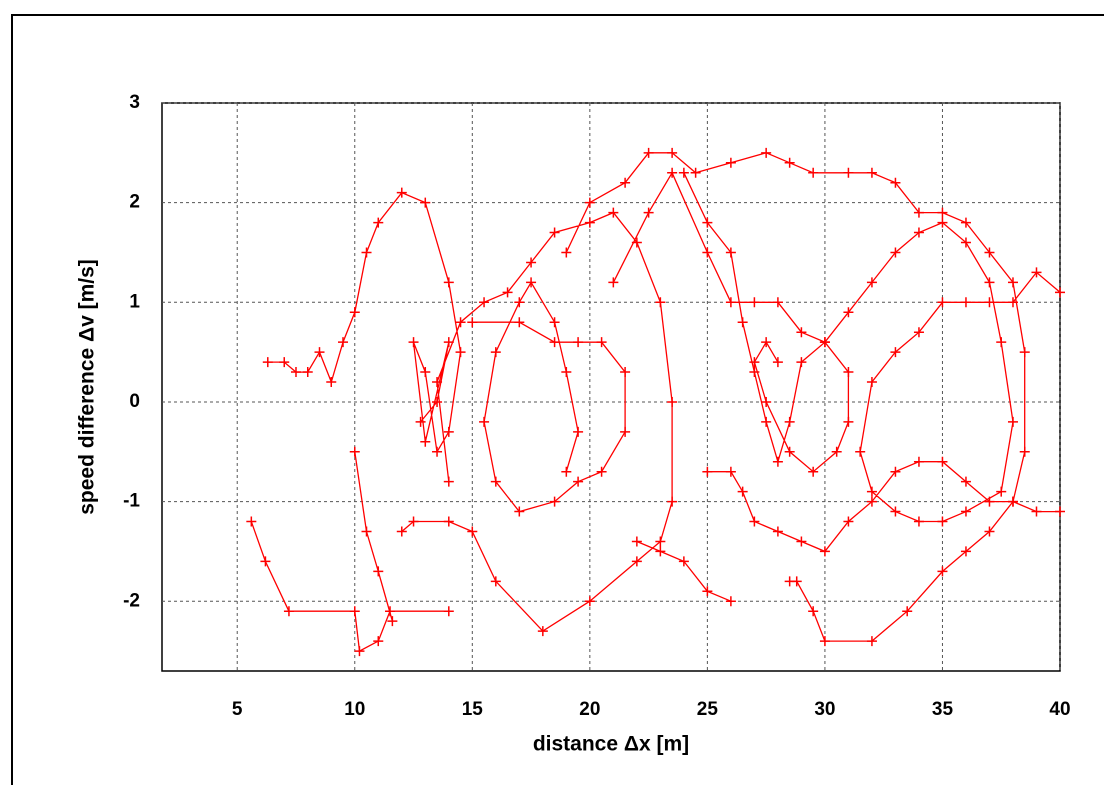 Image resolution: width=1104 pixels, height=785 pixels. Describe the element at coordinates (611, 744) in the screenshot. I see `x-axis-title: distance Δx [m]` at that location.